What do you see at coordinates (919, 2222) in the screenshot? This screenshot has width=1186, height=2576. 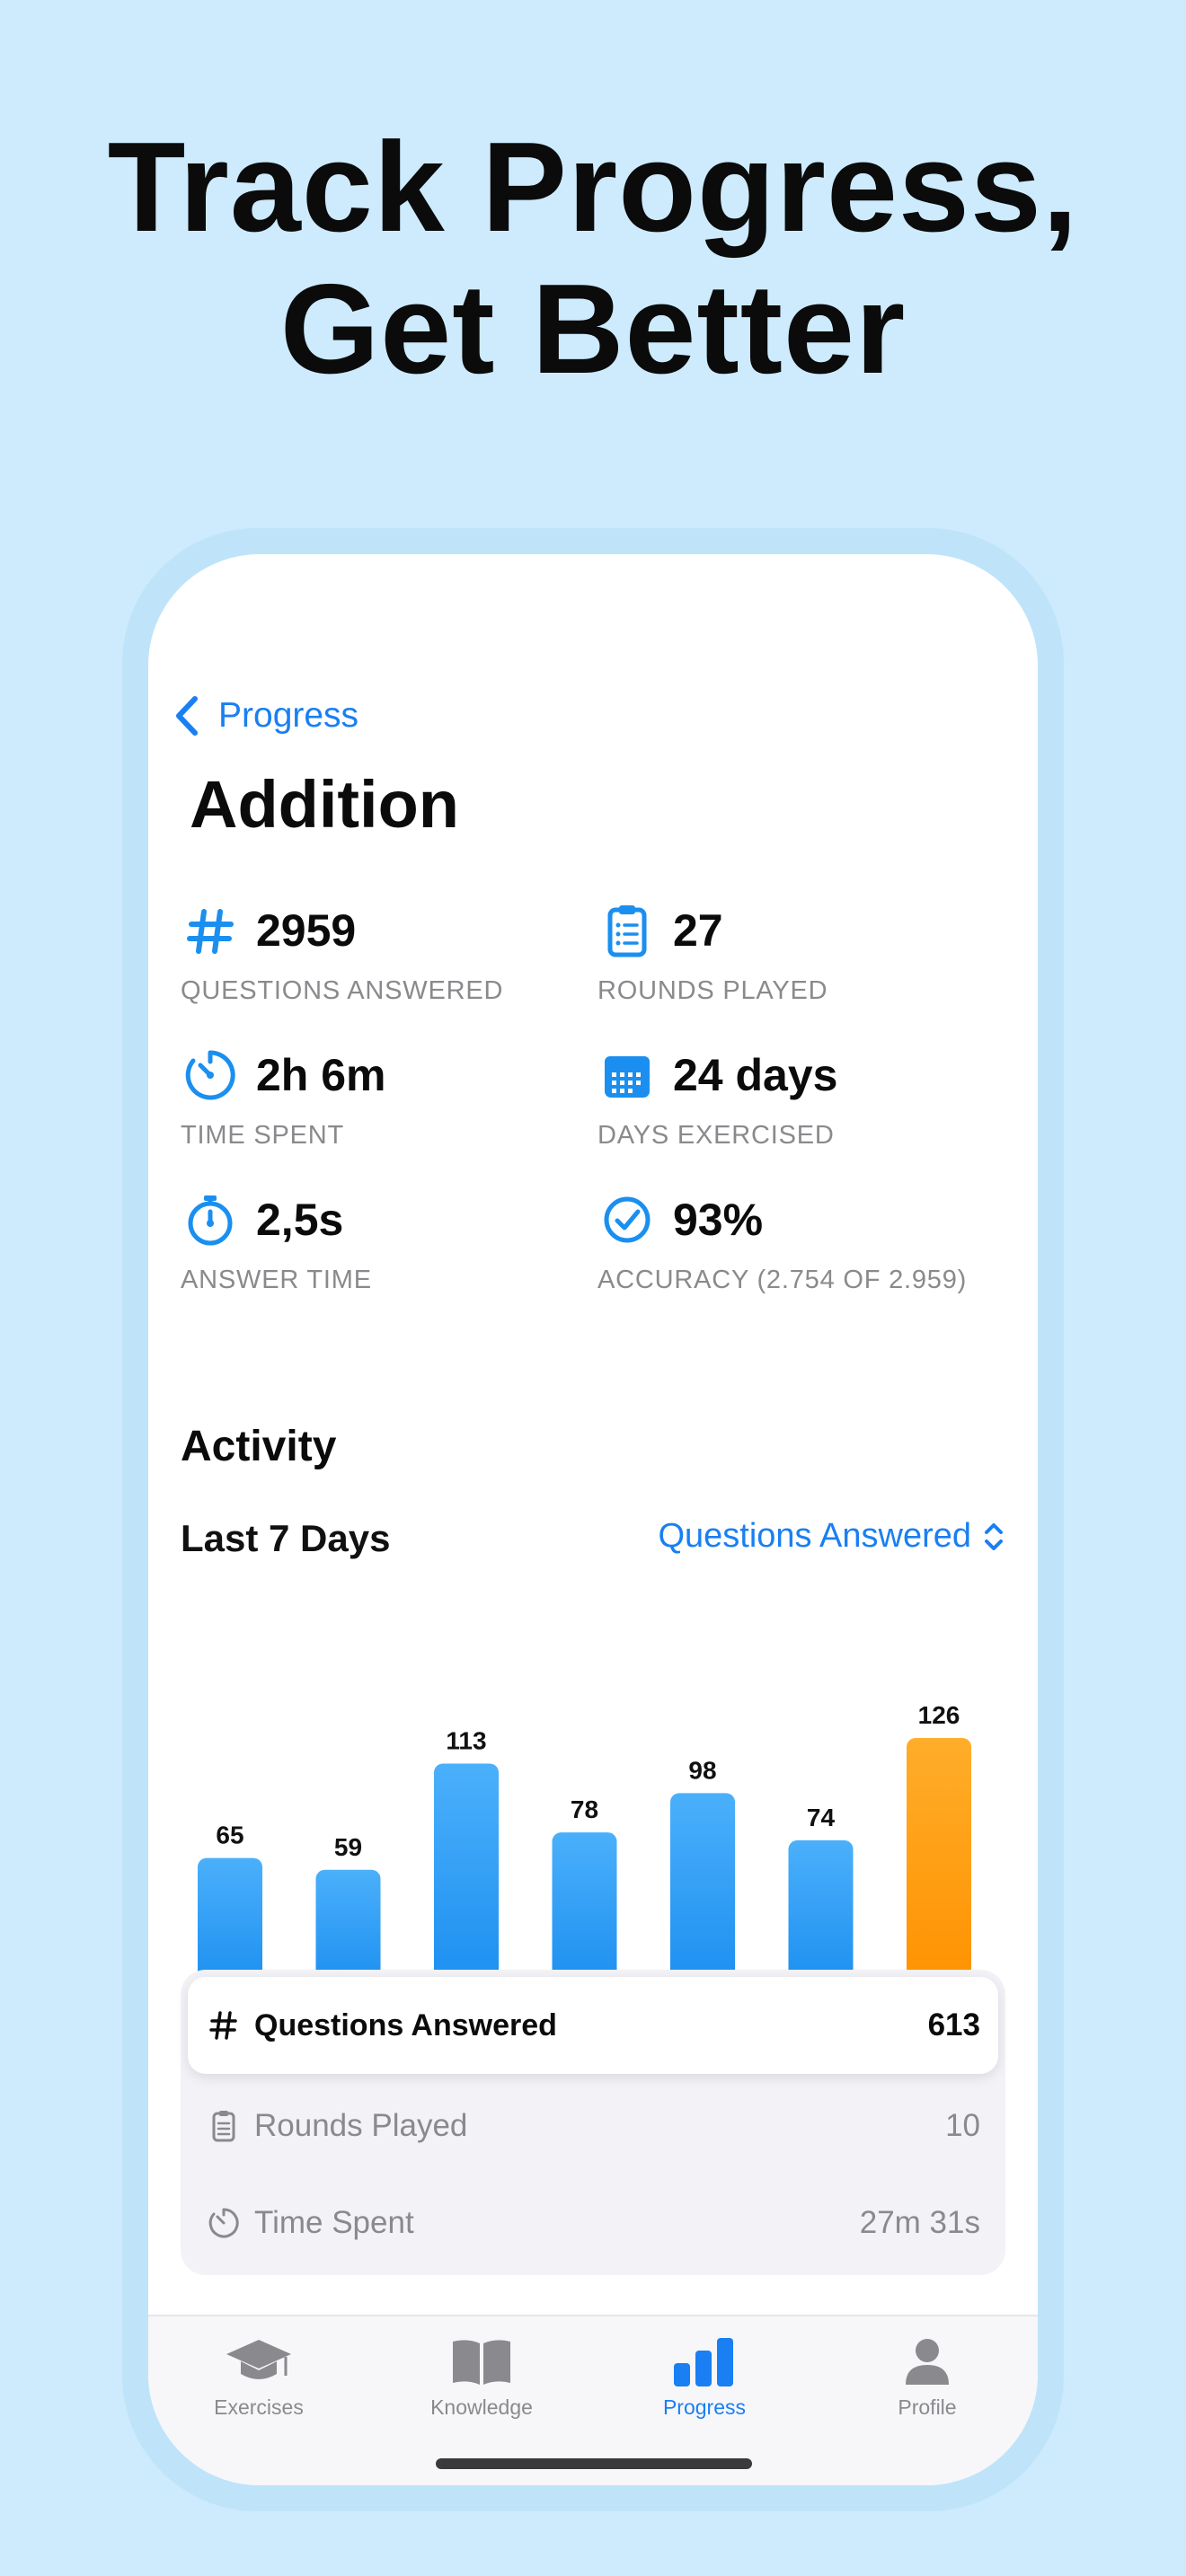 I see `summary-value: 27m 31s` at bounding box center [919, 2222].